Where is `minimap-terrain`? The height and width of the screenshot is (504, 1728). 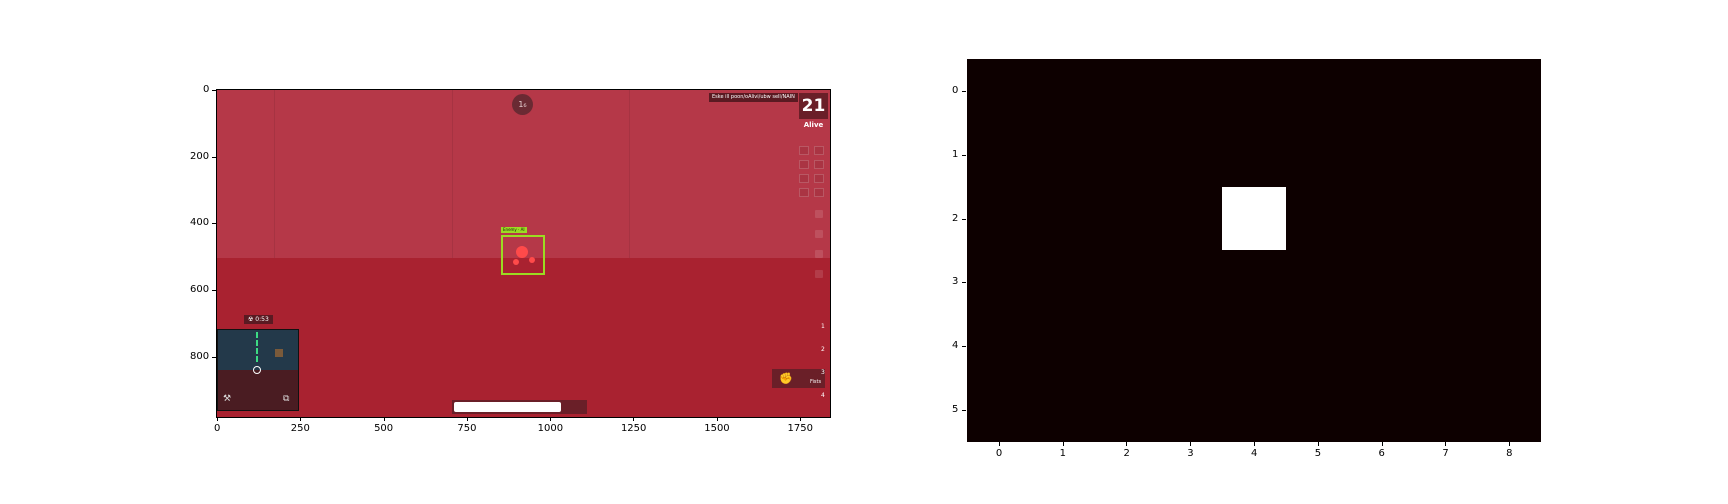
minimap-terrain is located at coordinates (258, 350).